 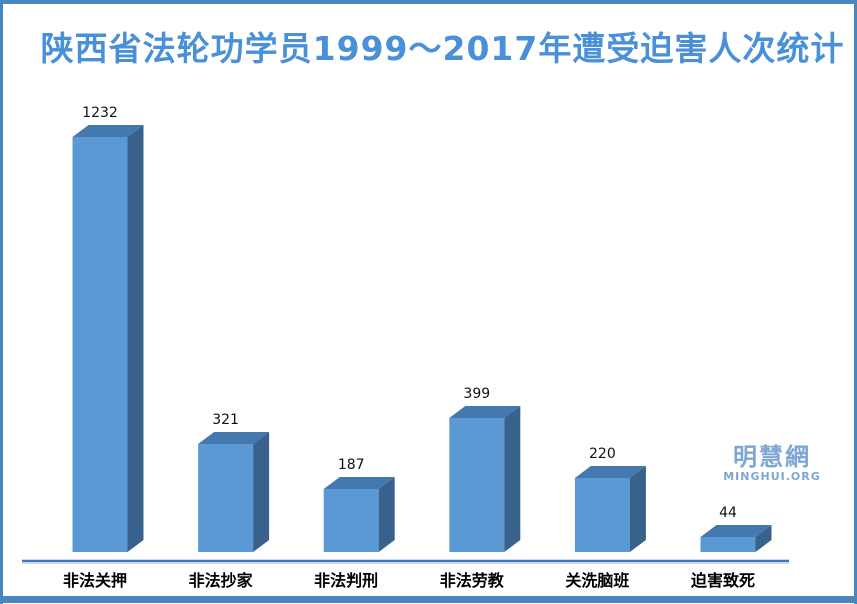 What do you see at coordinates (442, 48) in the screenshot?
I see `chart-title: 陕西省法轮功学员1999～2017年遭受迫害人次统计` at bounding box center [442, 48].